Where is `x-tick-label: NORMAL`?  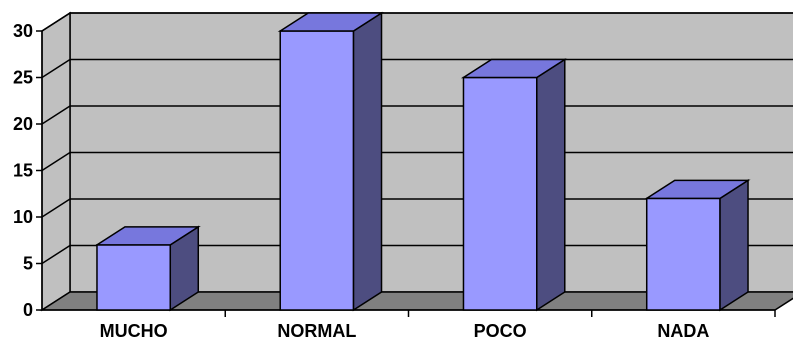 x-tick-label: NORMAL is located at coordinates (316, 331).